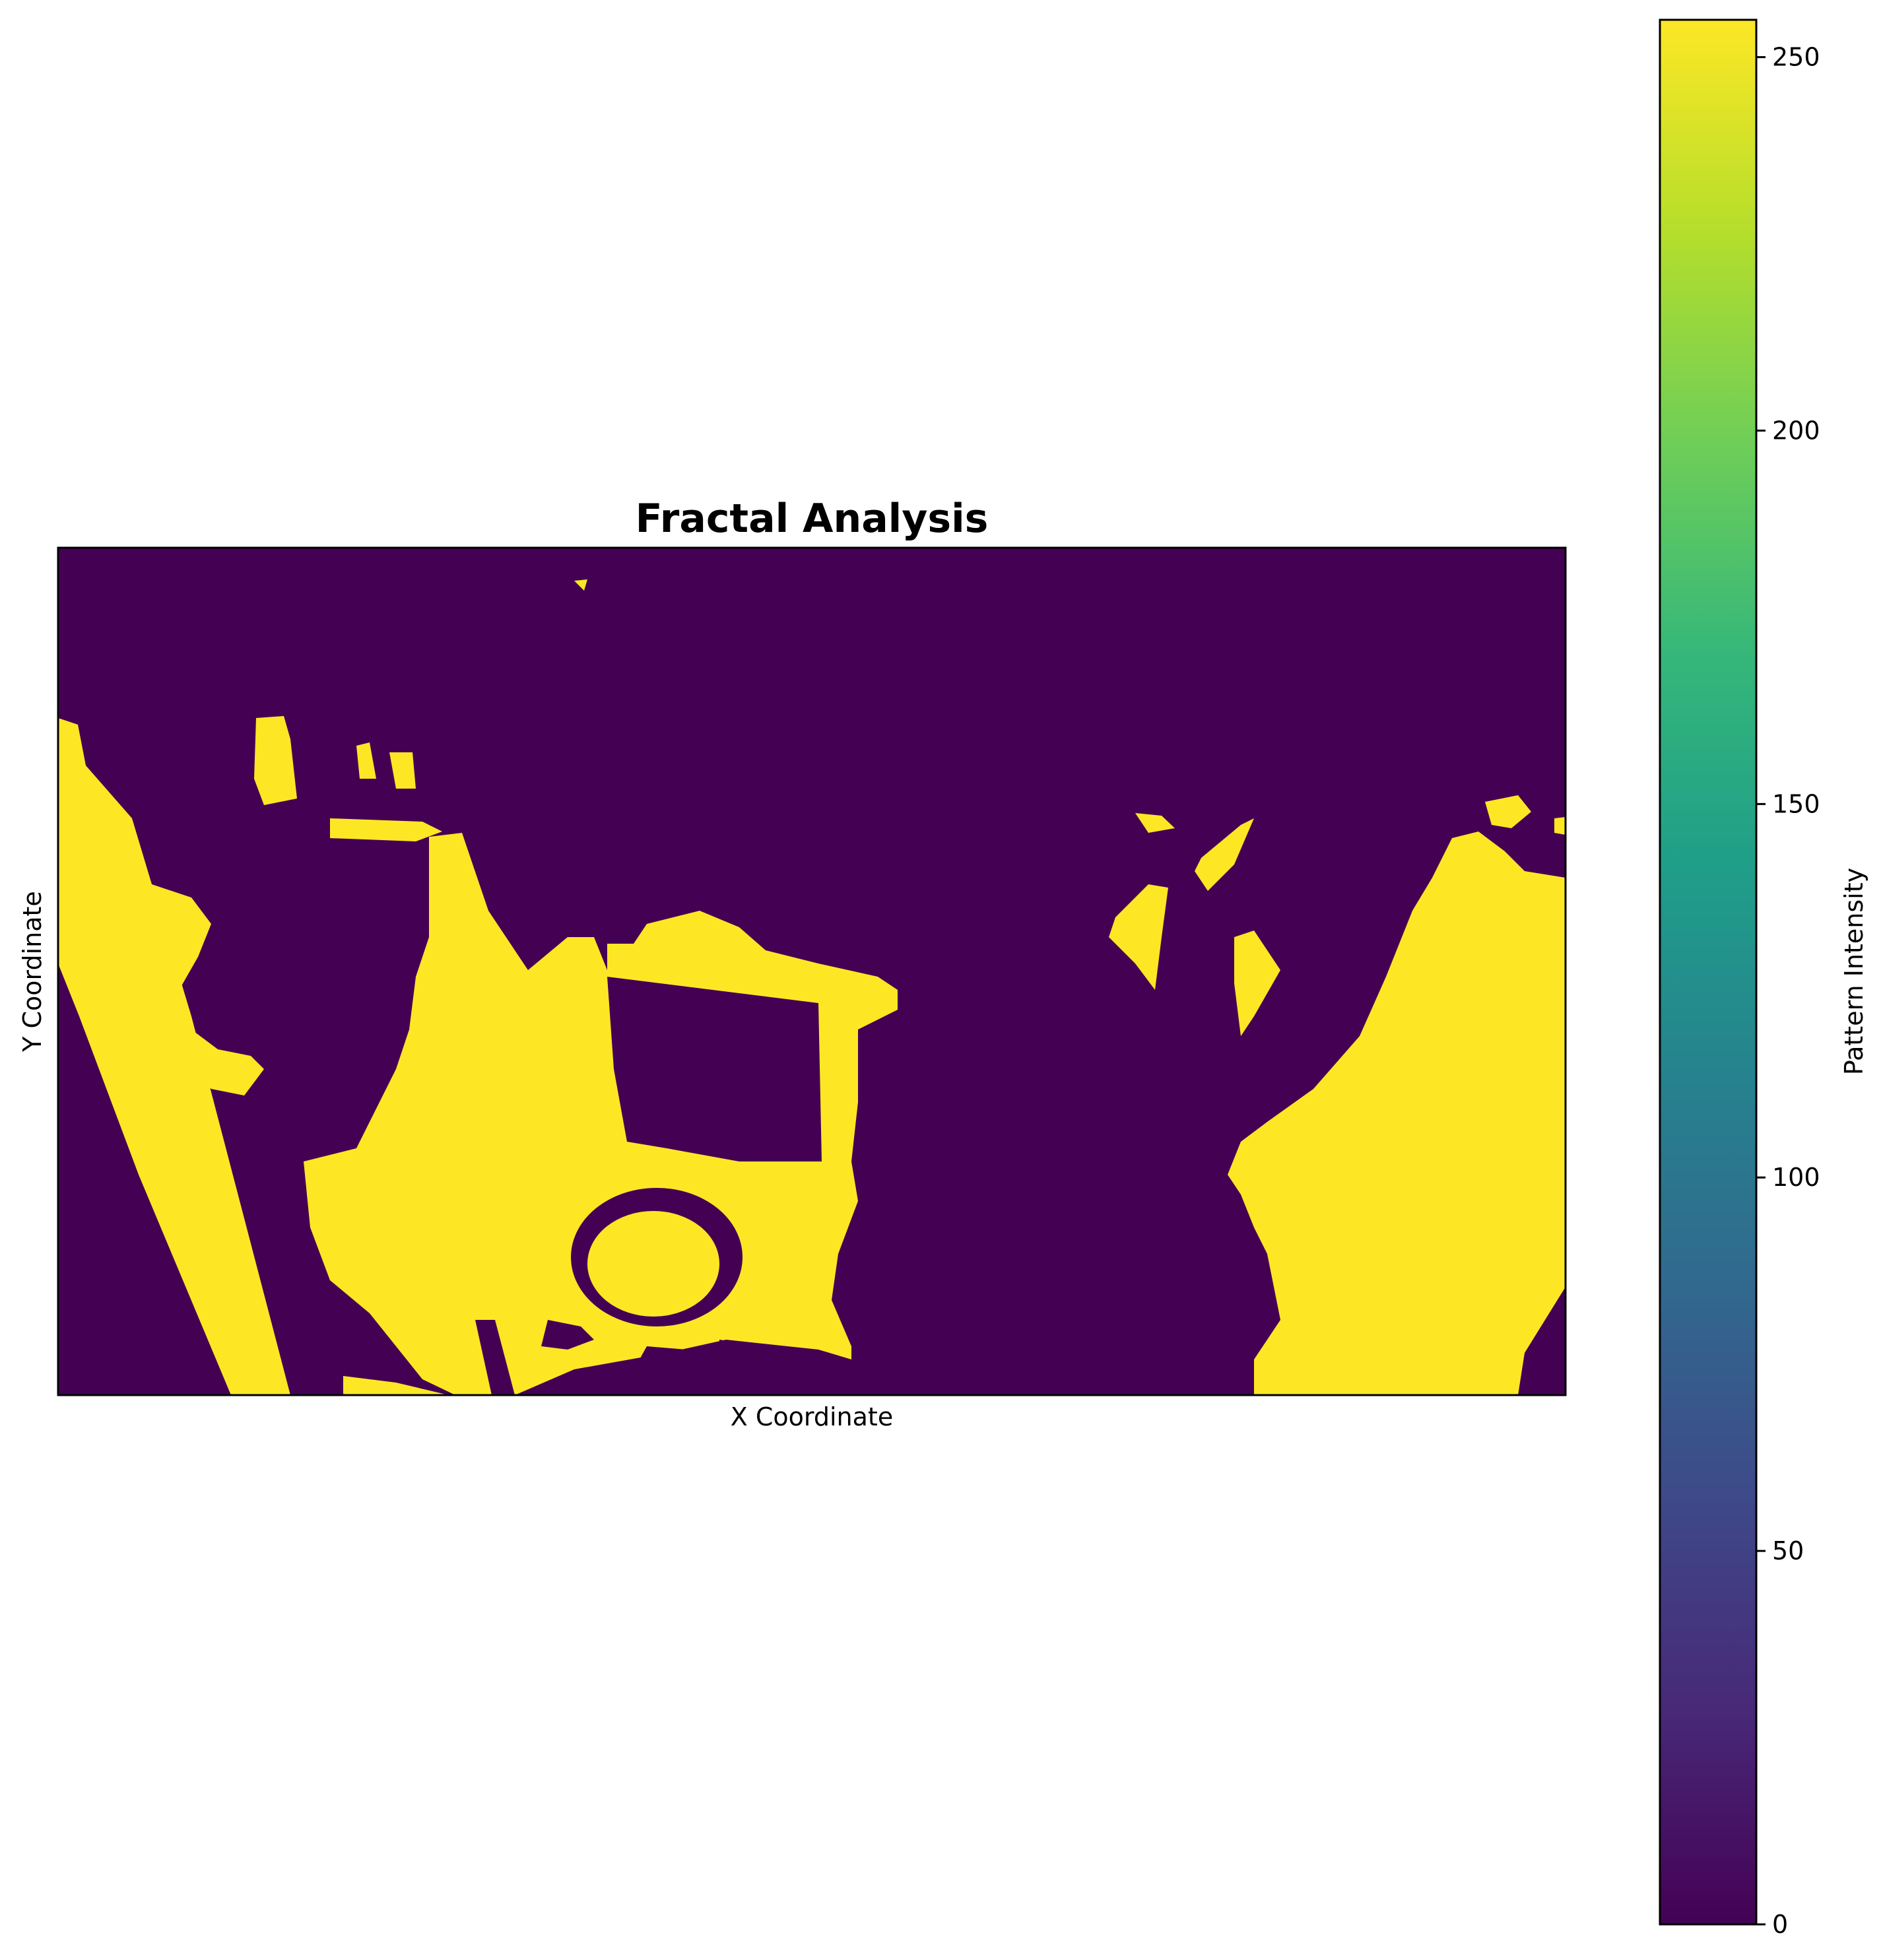 The height and width of the screenshot is (1960, 1883). What do you see at coordinates (653, 1264) in the screenshot?
I see `heatmap-hole-inner` at bounding box center [653, 1264].